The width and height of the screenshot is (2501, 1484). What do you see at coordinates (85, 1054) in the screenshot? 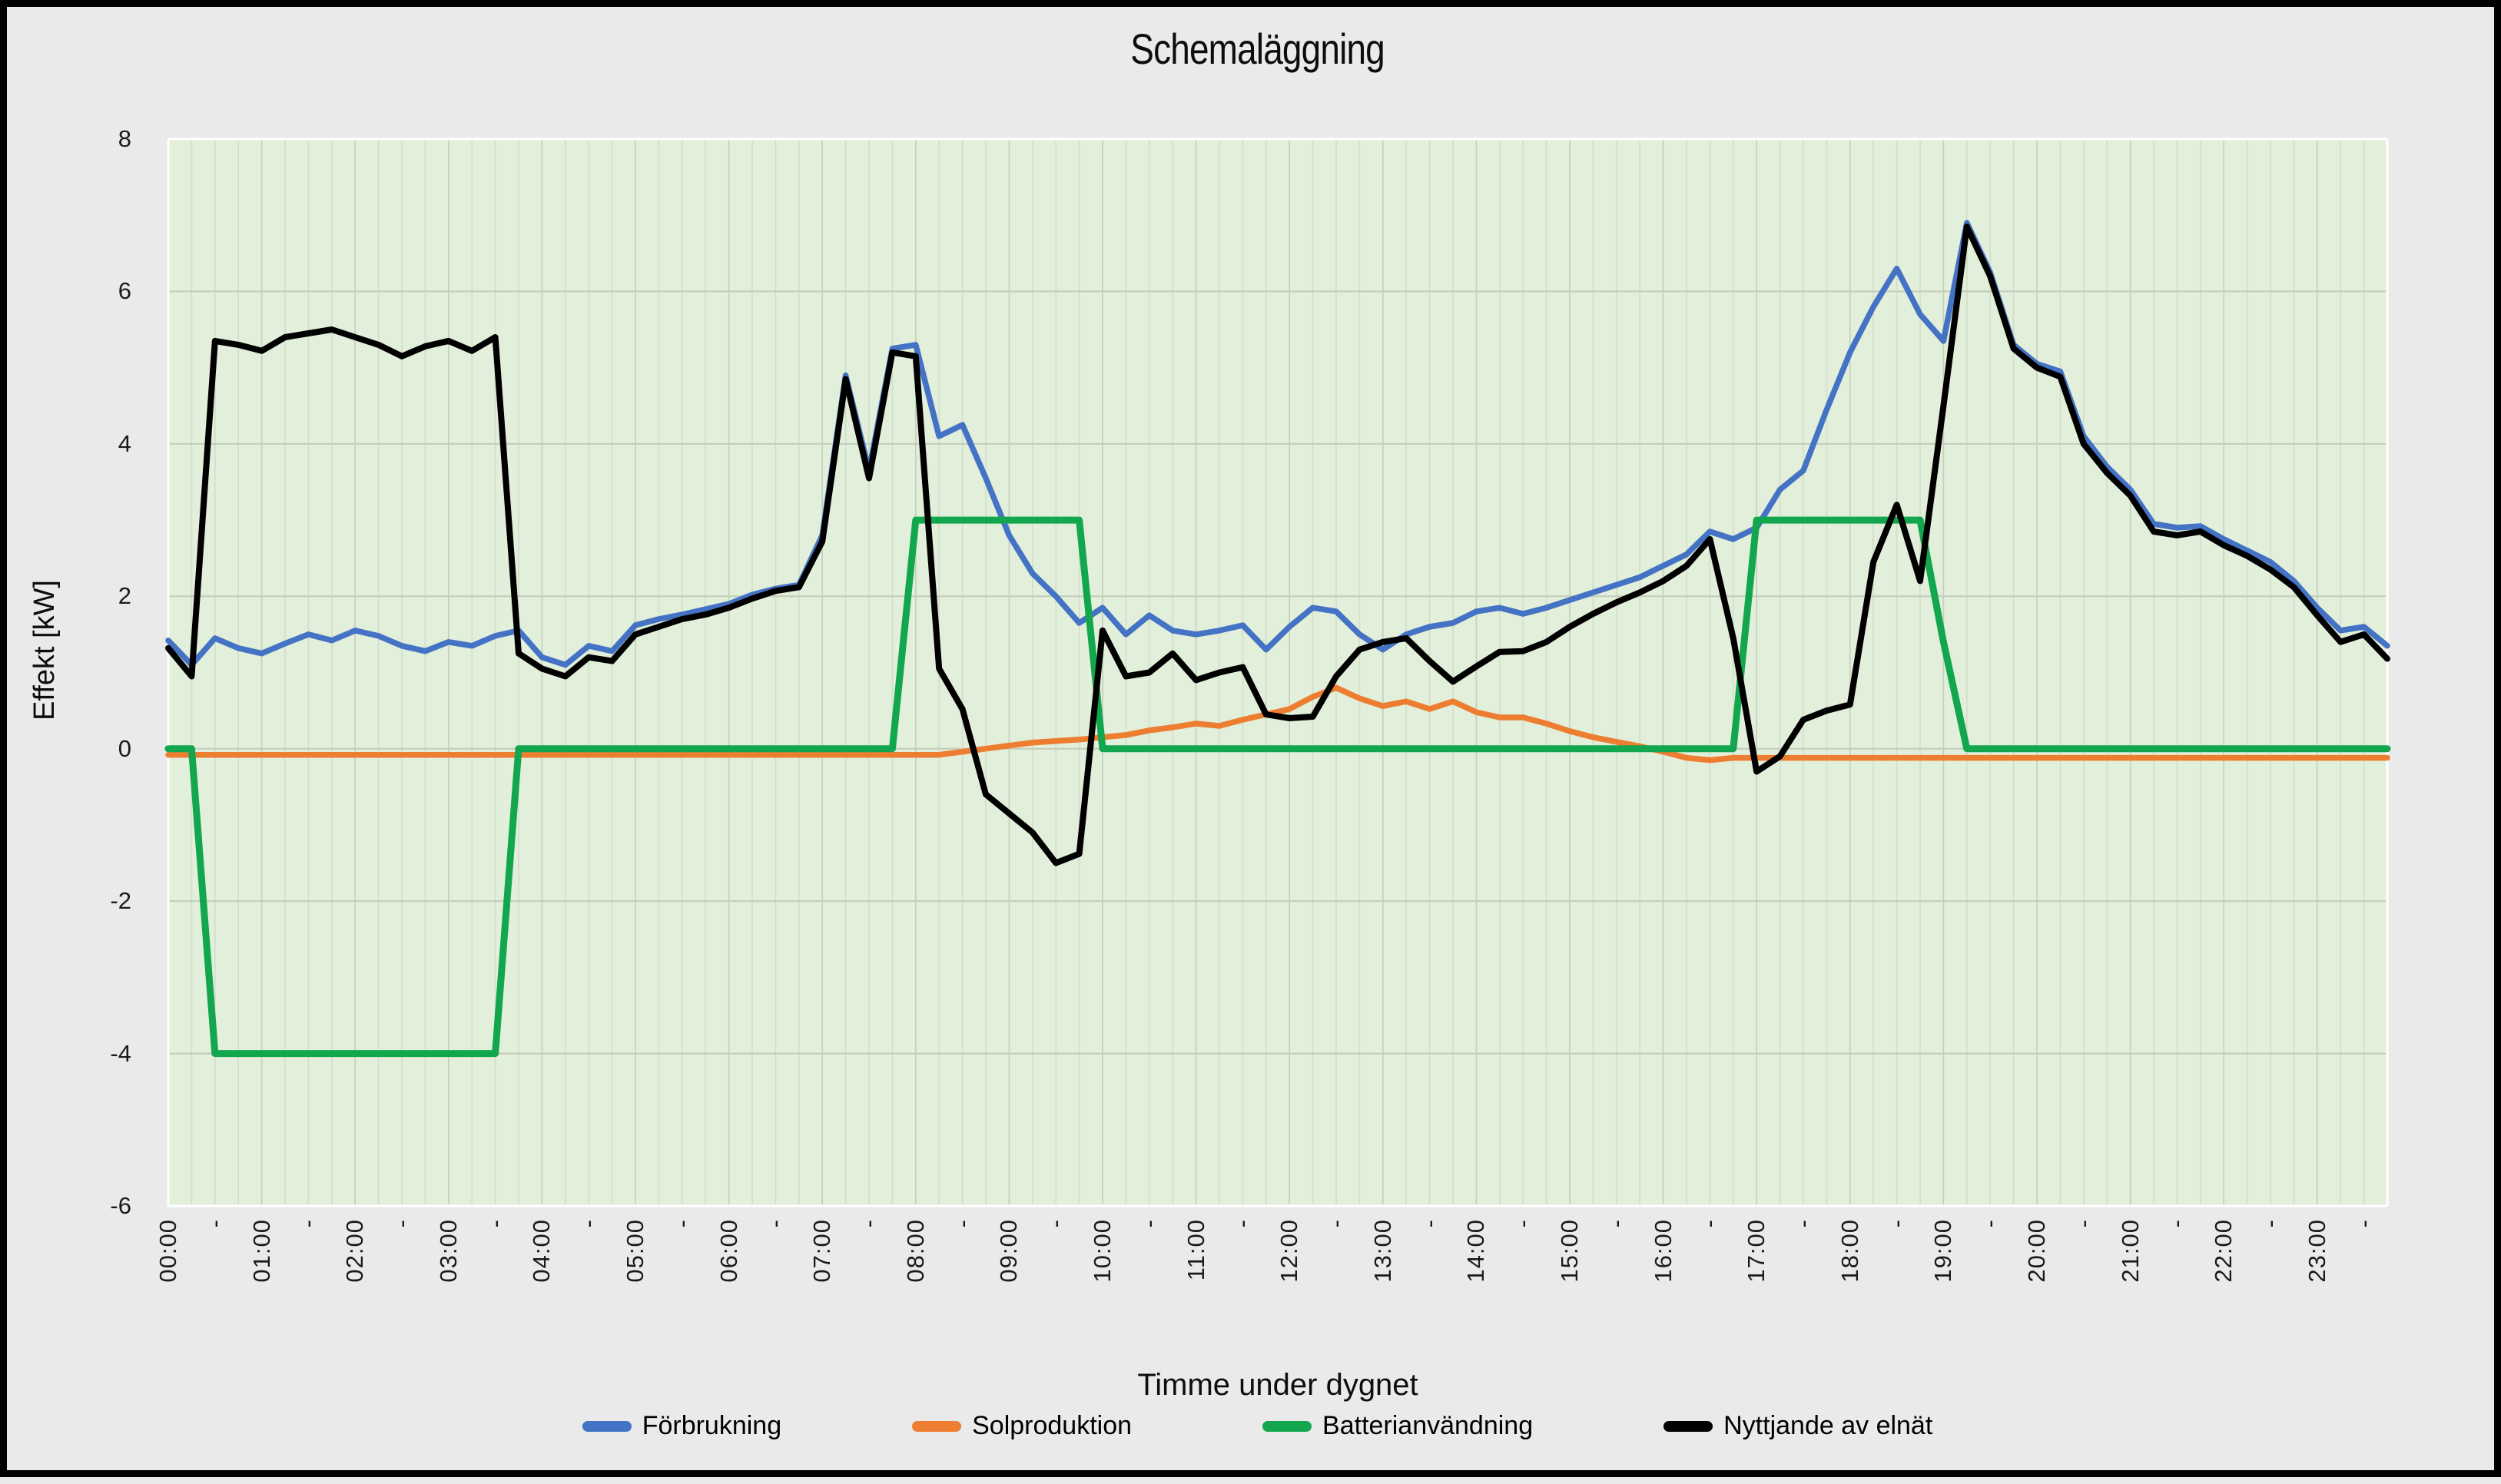
I see `y-tick-label: -4` at bounding box center [85, 1054].